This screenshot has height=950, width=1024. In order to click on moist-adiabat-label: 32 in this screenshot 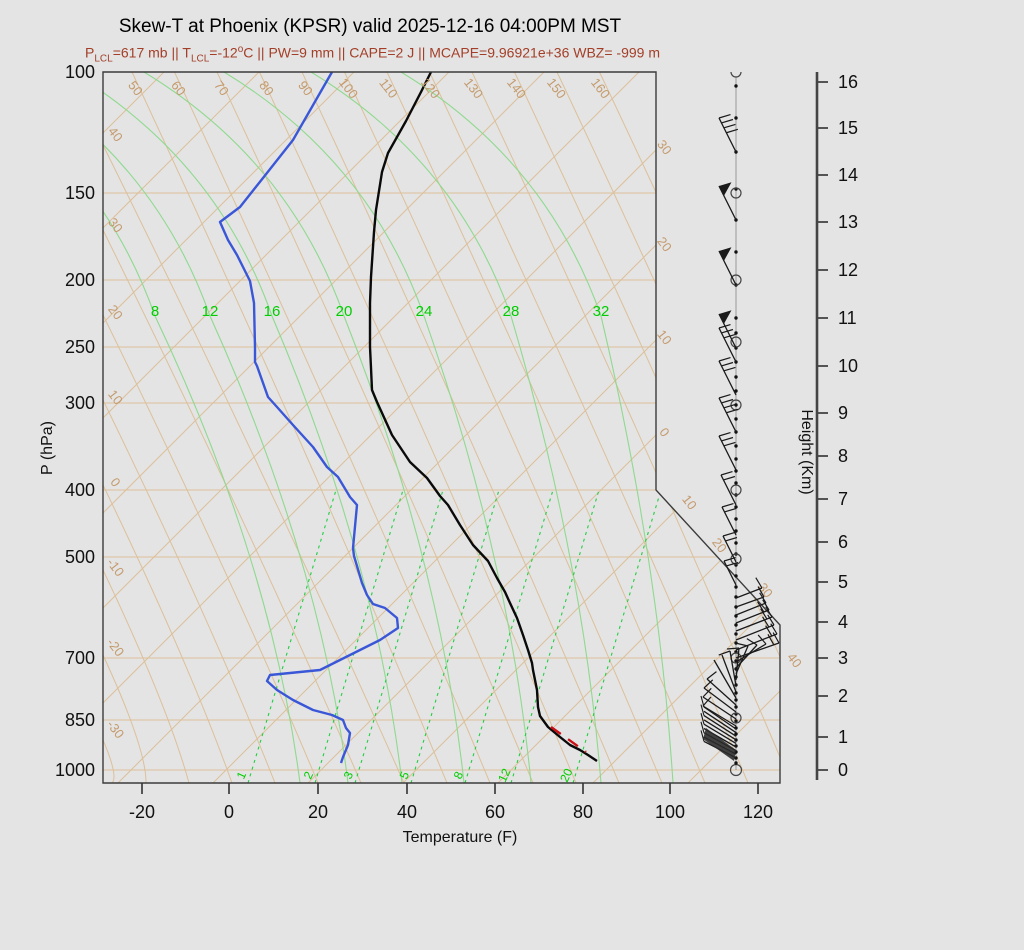, I will do `click(601, 311)`.